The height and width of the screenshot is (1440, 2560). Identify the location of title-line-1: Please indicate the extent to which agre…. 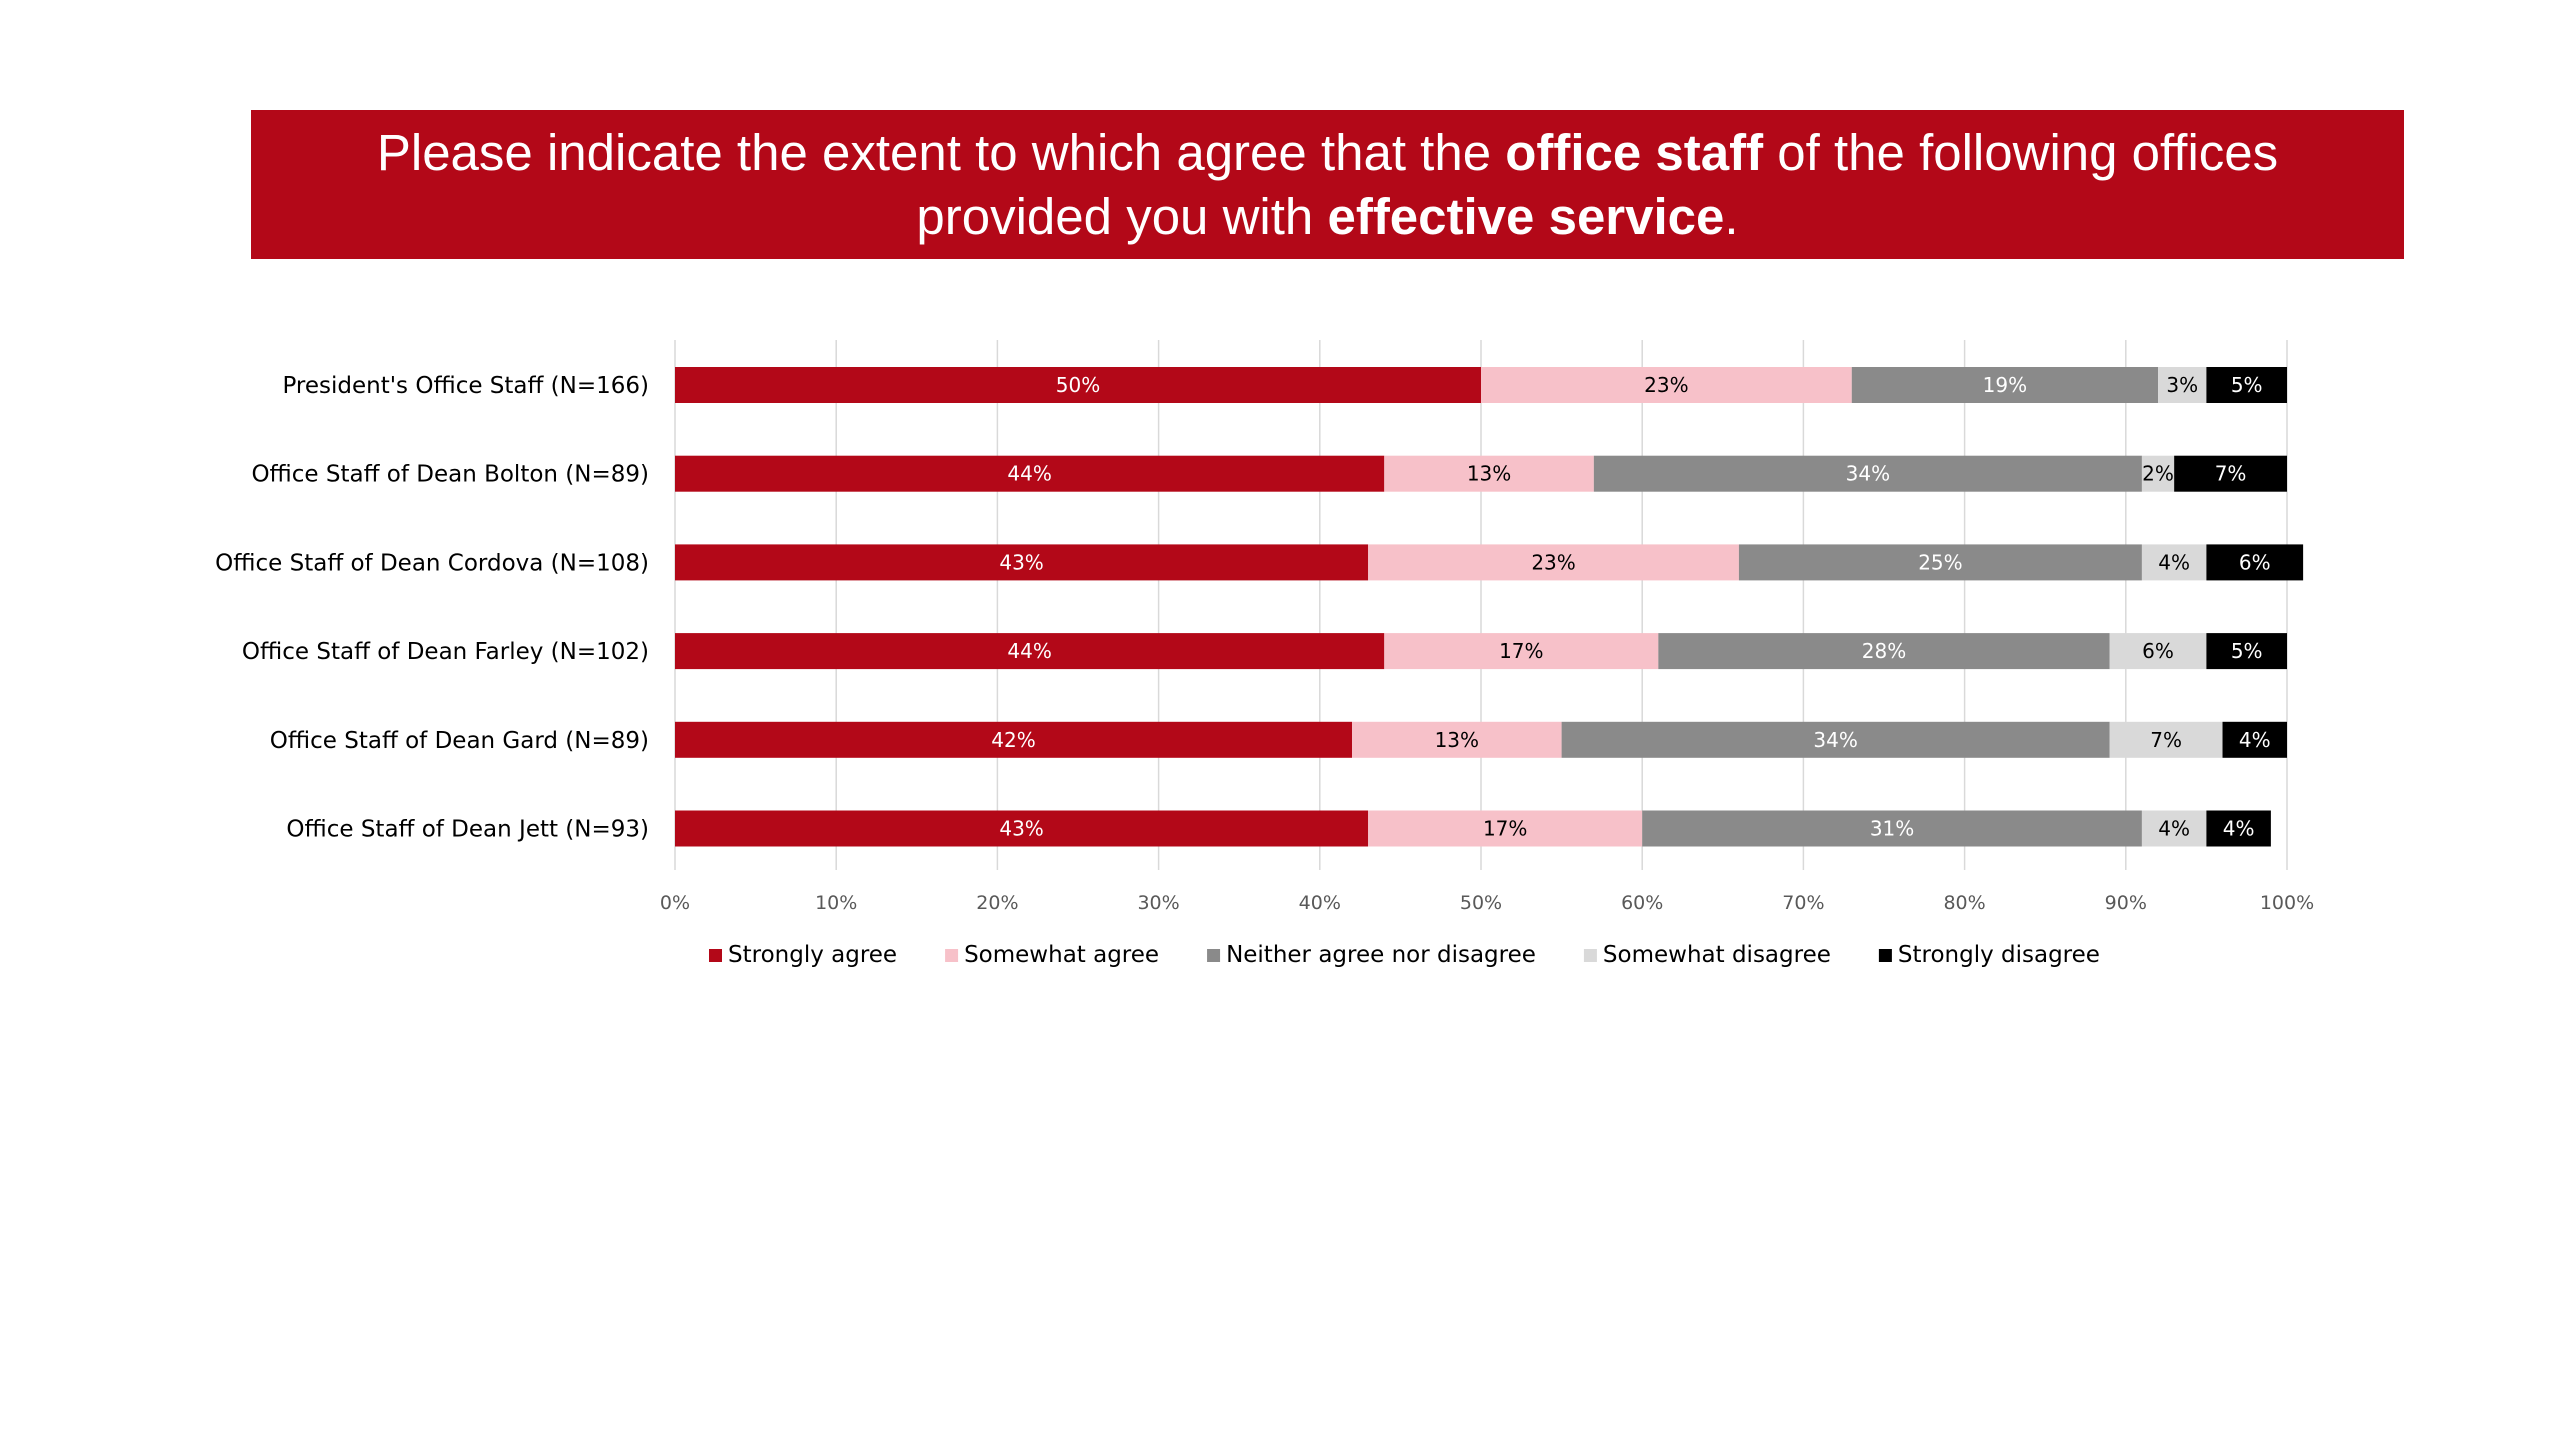
(1327, 153).